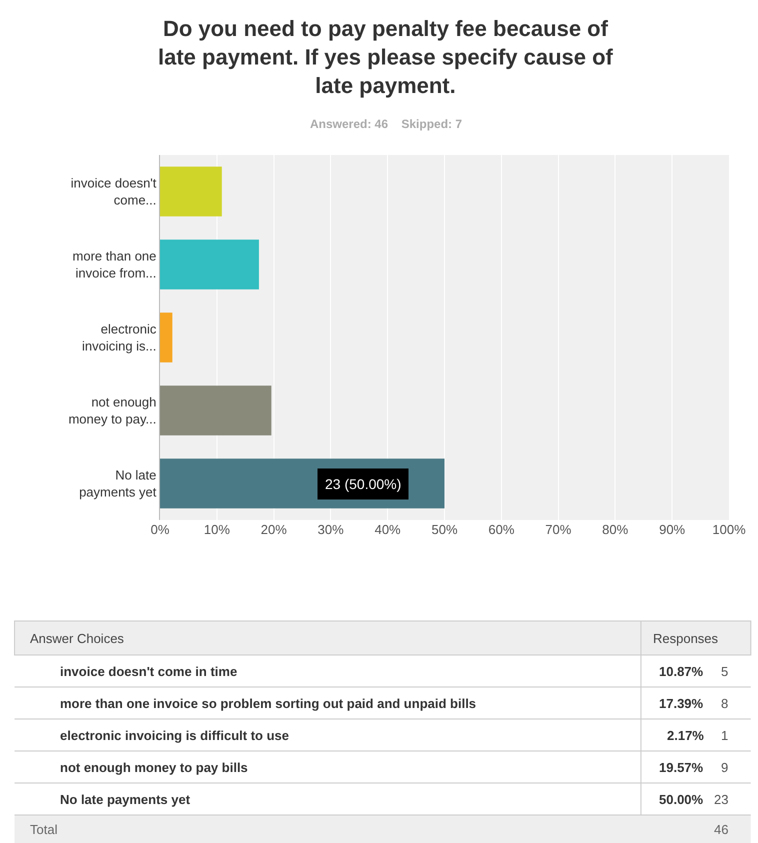 The height and width of the screenshot is (843, 758). Describe the element at coordinates (685, 735) in the screenshot. I see `text: 2.17%` at that location.